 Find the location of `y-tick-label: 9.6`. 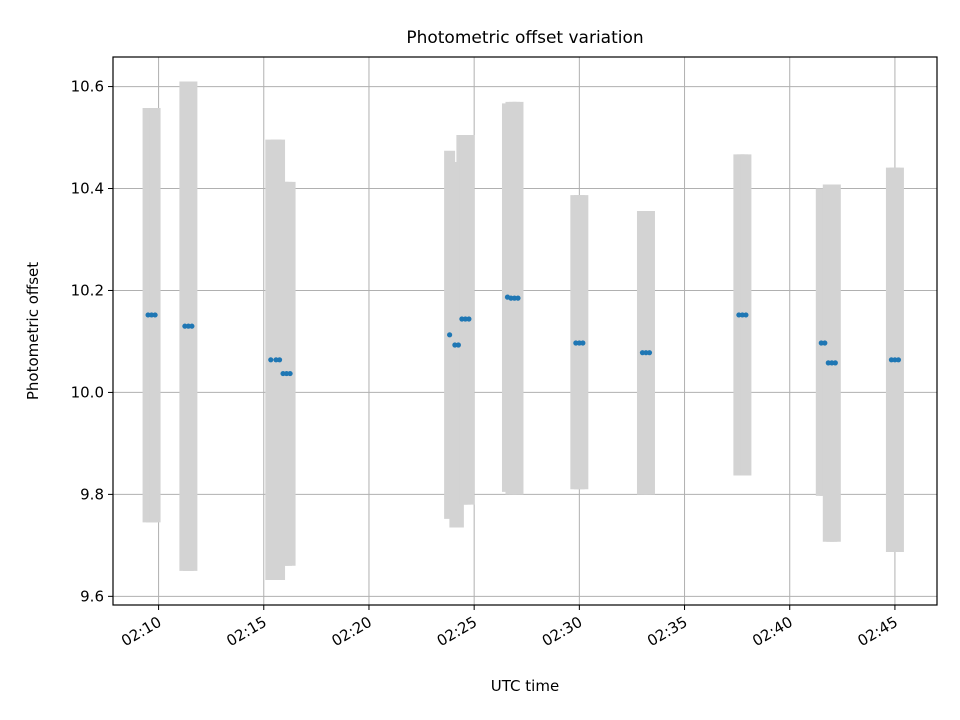

y-tick-label: 9.6 is located at coordinates (92, 596).